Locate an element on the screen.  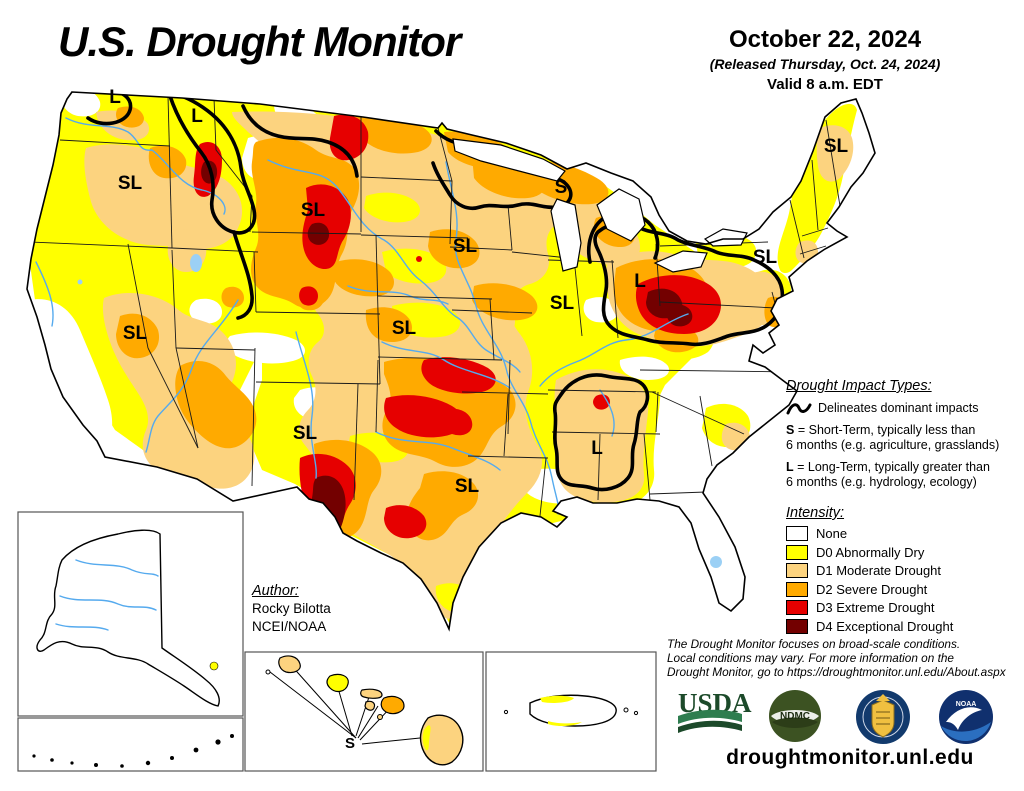
puerto-rico-inset is located at coordinates (571, 711).